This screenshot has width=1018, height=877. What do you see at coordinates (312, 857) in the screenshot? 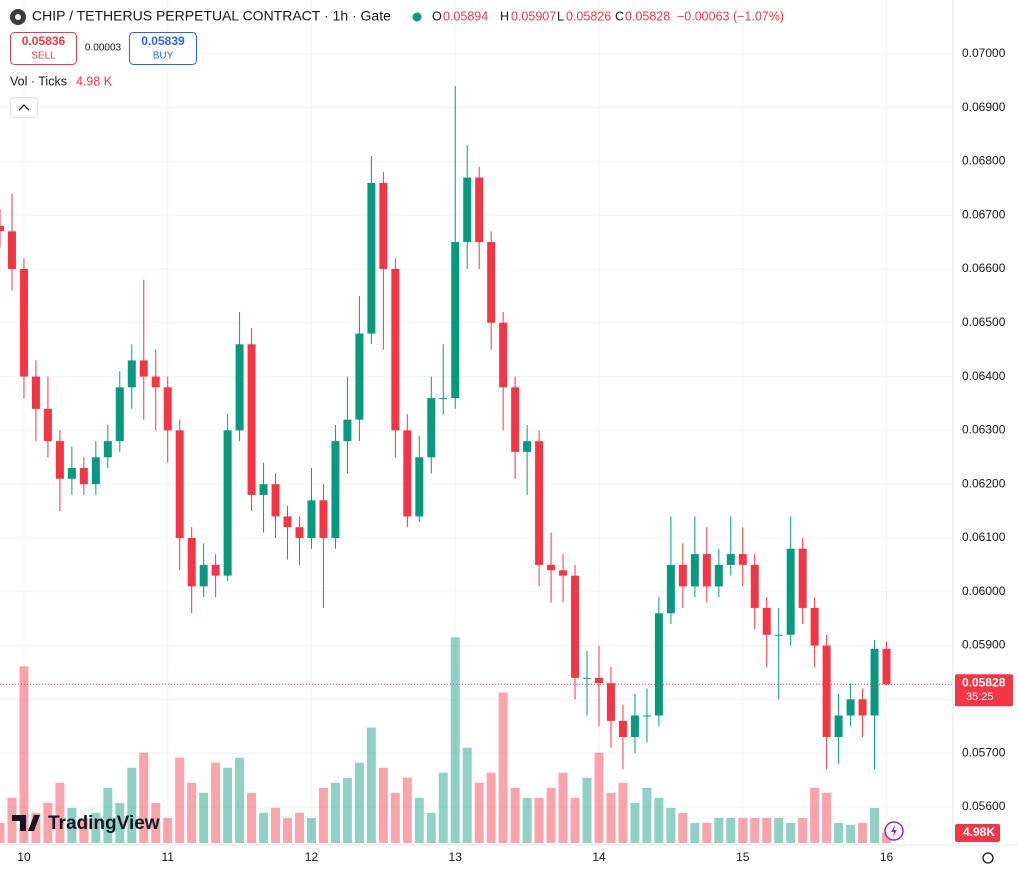
I see `x-tick-label: 12` at bounding box center [312, 857].